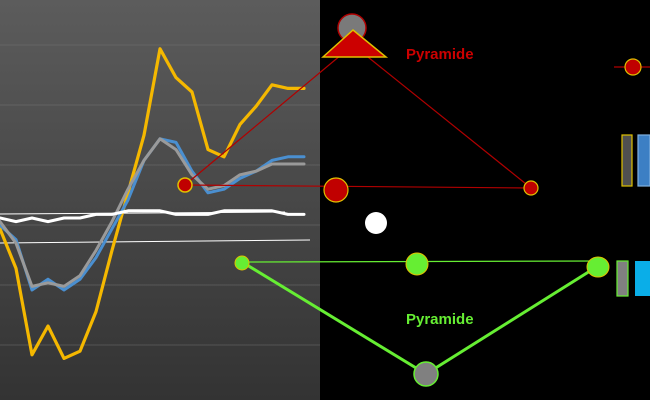 This screenshot has height=400, width=650. I want to click on red-node-center, so click(336, 190).